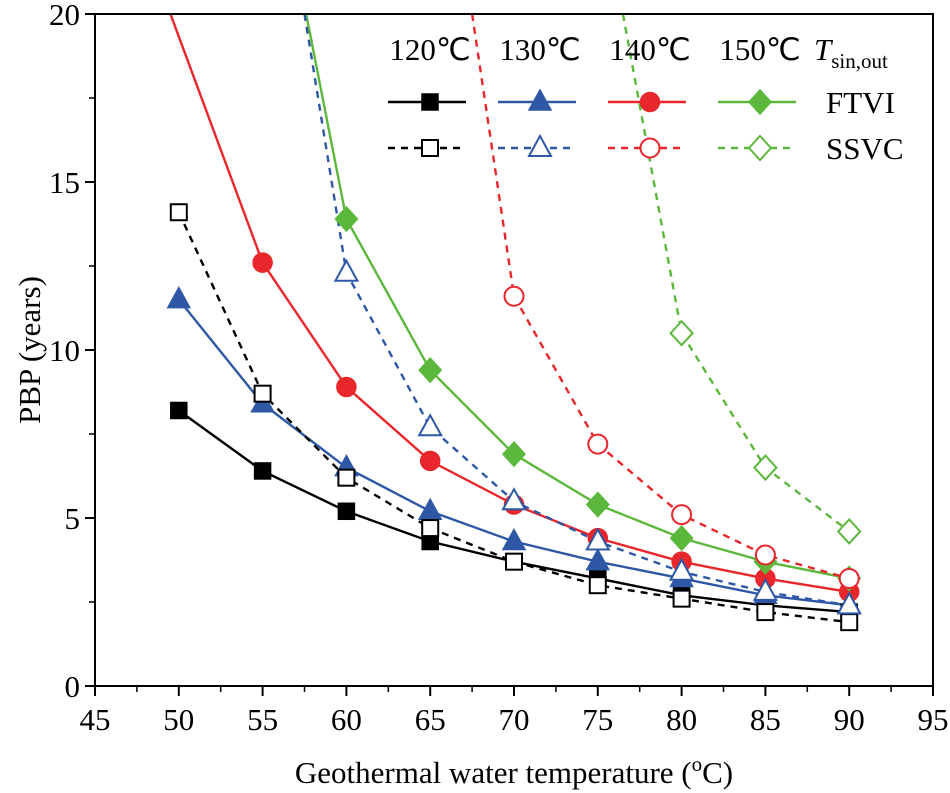  What do you see at coordinates (933, 719) in the screenshot?
I see `x-tick-label: 95` at bounding box center [933, 719].